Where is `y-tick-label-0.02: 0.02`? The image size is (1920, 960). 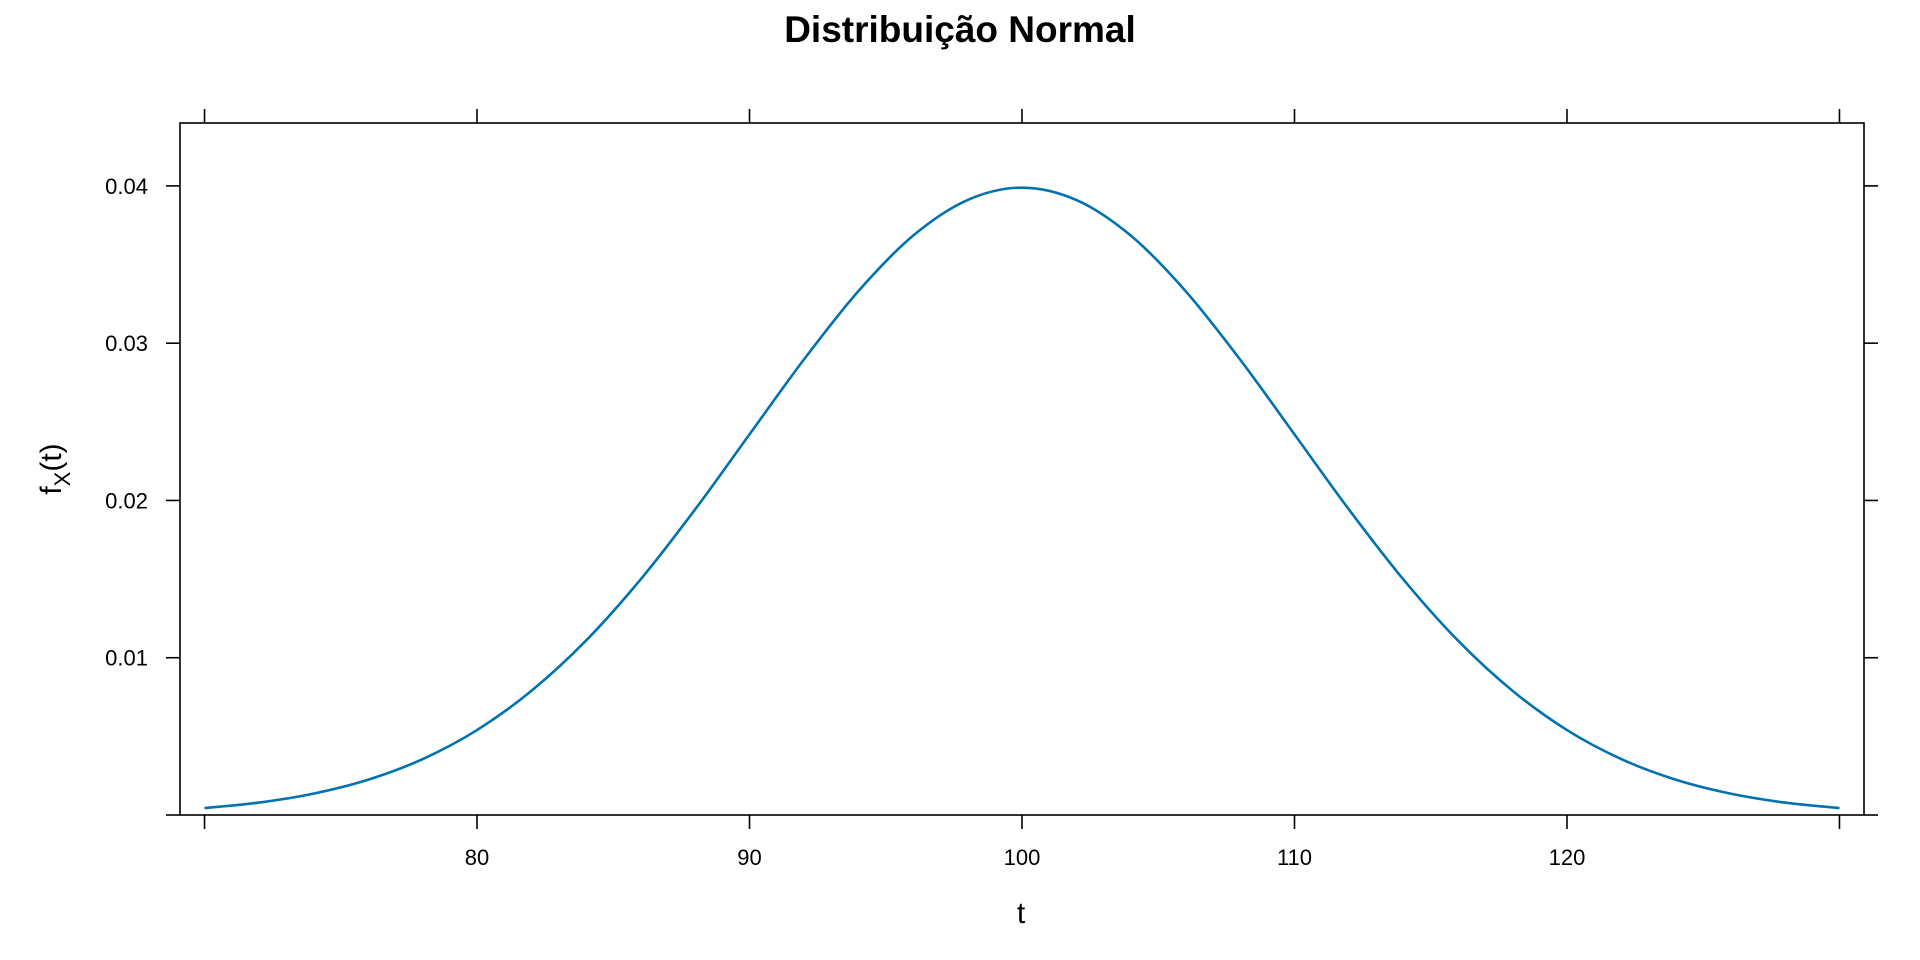 y-tick-label-0.02: 0.02 is located at coordinates (126, 500).